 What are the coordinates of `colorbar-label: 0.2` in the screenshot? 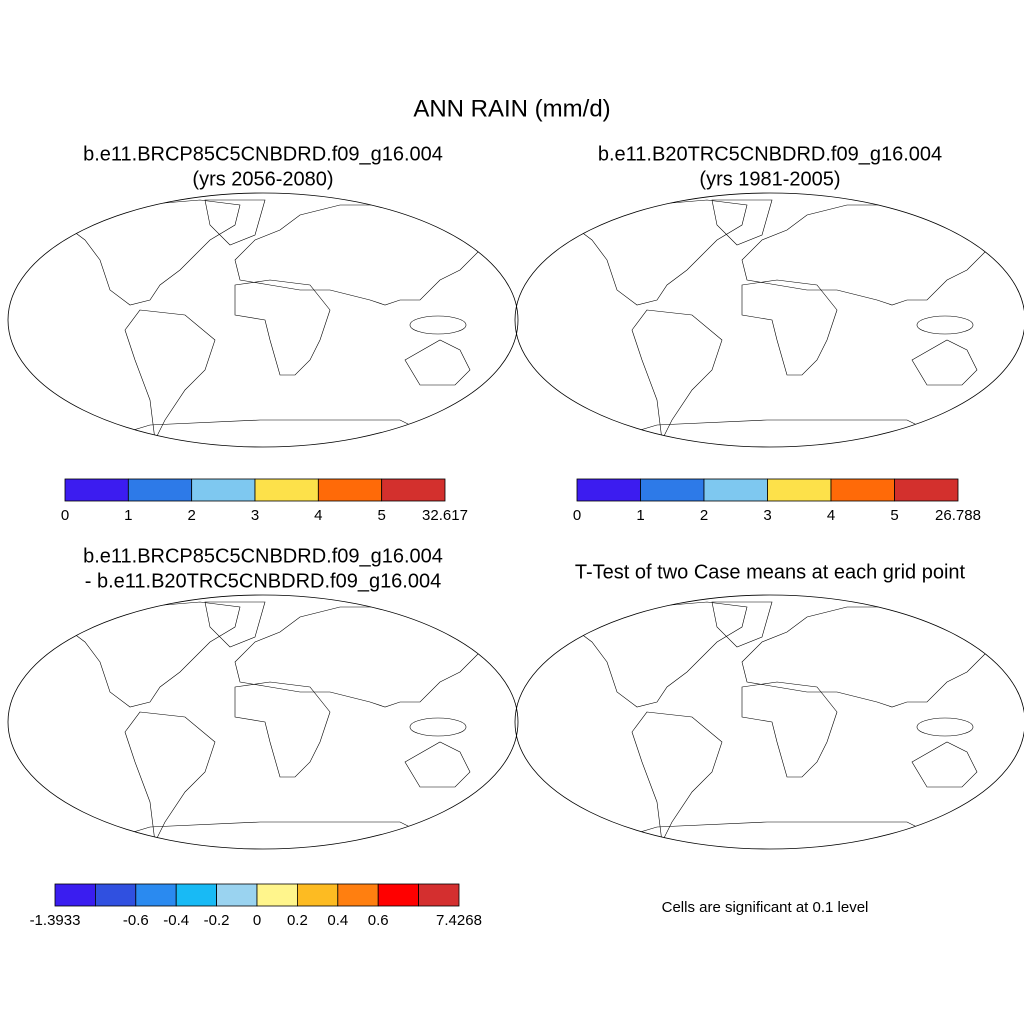 It's located at (297, 920).